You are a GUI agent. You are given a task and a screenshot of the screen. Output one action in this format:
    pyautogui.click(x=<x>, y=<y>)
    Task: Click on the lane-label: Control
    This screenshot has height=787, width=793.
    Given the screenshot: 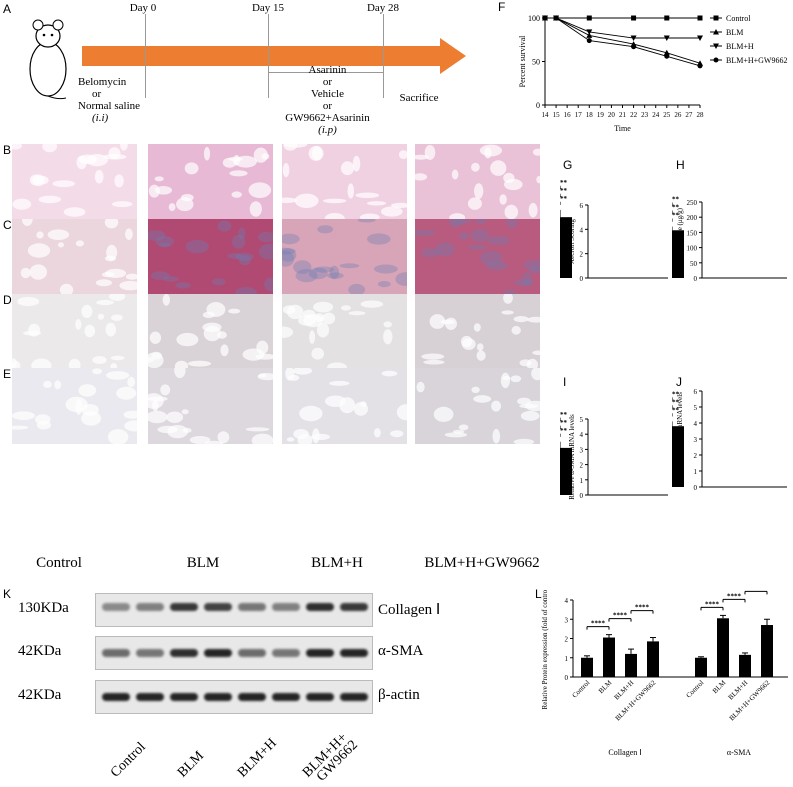 What is the action you would take?
    pyautogui.click(x=128, y=760)
    